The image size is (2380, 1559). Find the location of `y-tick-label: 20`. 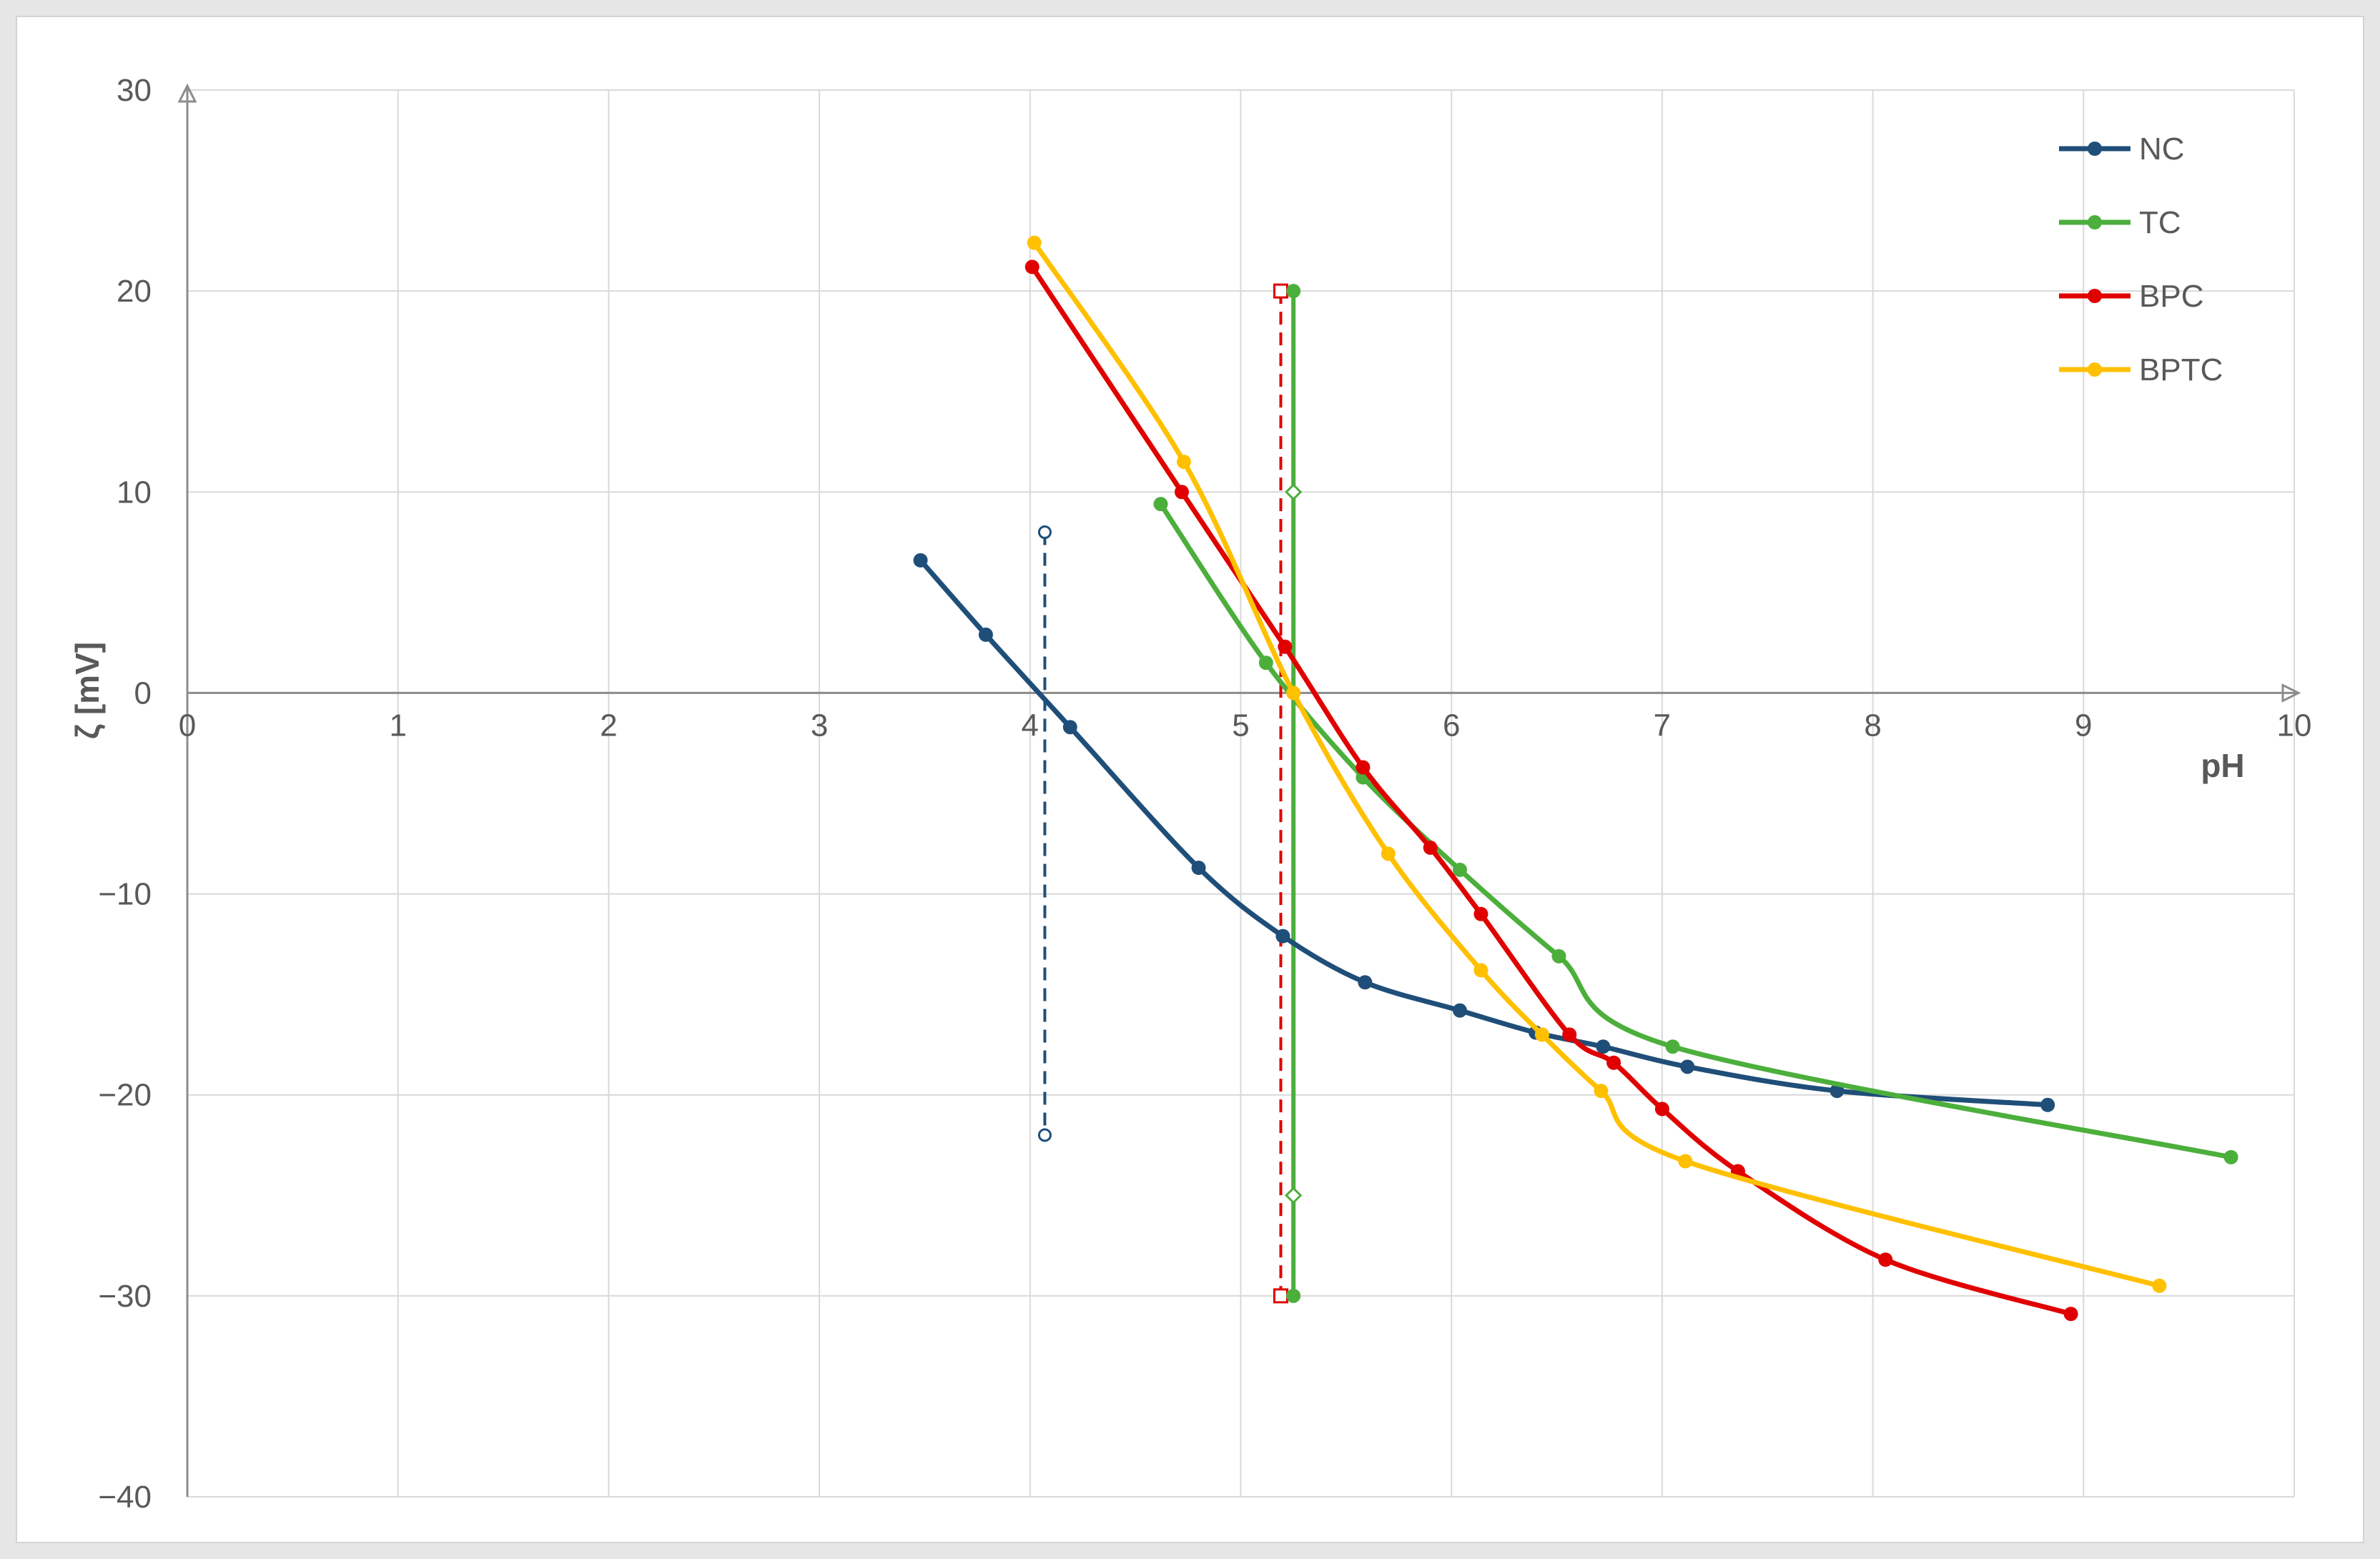

y-tick-label: 20 is located at coordinates (134, 291).